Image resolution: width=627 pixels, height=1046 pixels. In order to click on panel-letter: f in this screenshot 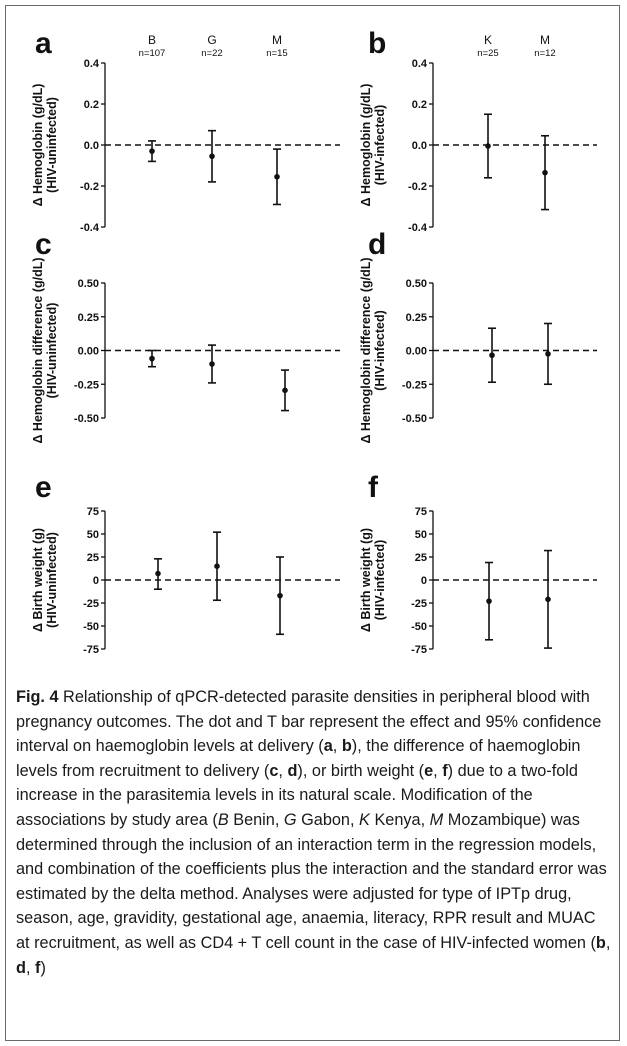, I will do `click(373, 487)`.